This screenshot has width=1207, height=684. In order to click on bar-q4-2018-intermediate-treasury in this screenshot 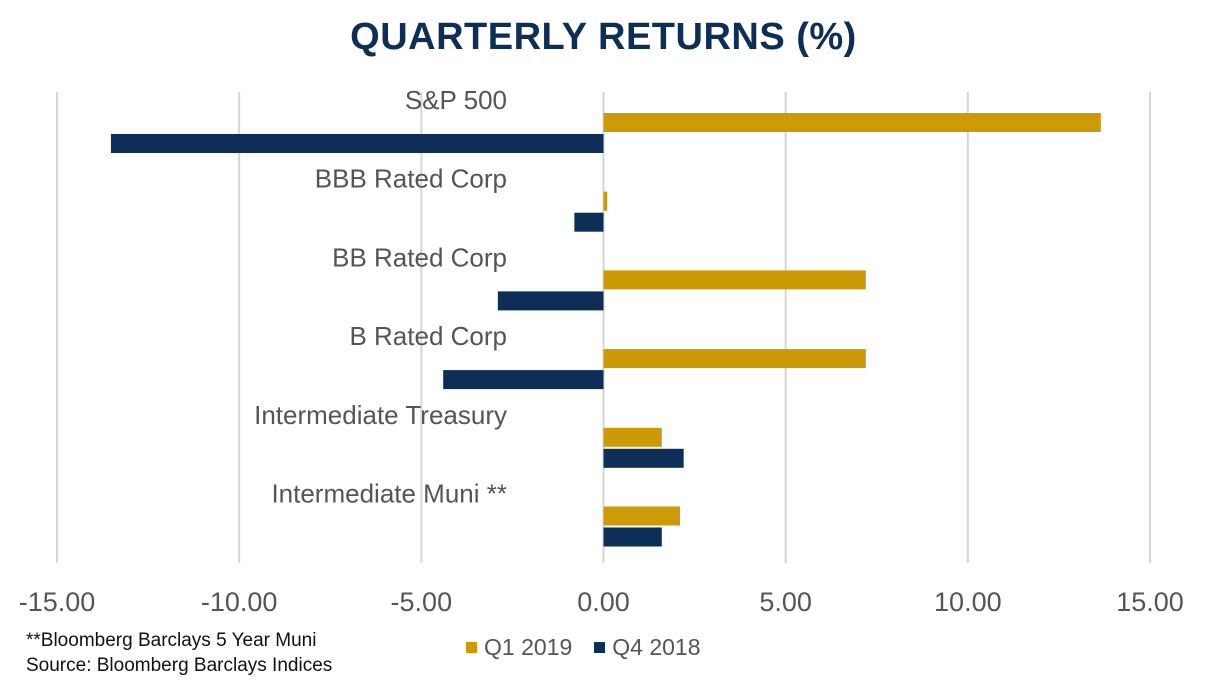, I will do `click(643, 458)`.